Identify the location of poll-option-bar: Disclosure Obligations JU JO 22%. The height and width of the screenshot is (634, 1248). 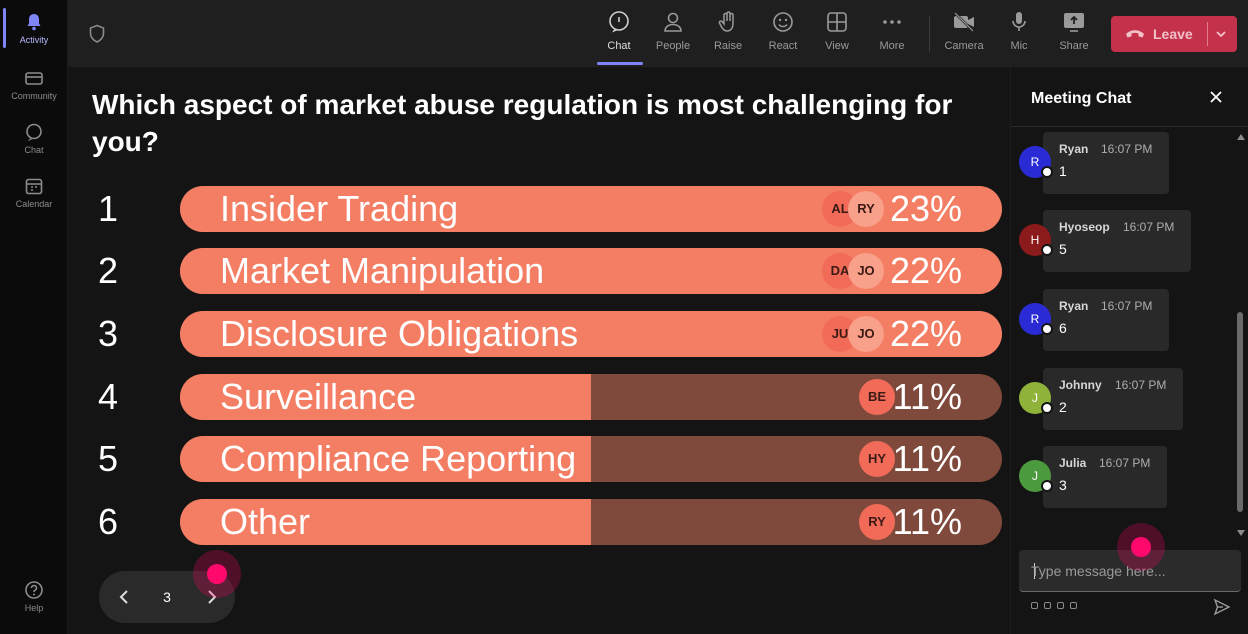
(591, 334).